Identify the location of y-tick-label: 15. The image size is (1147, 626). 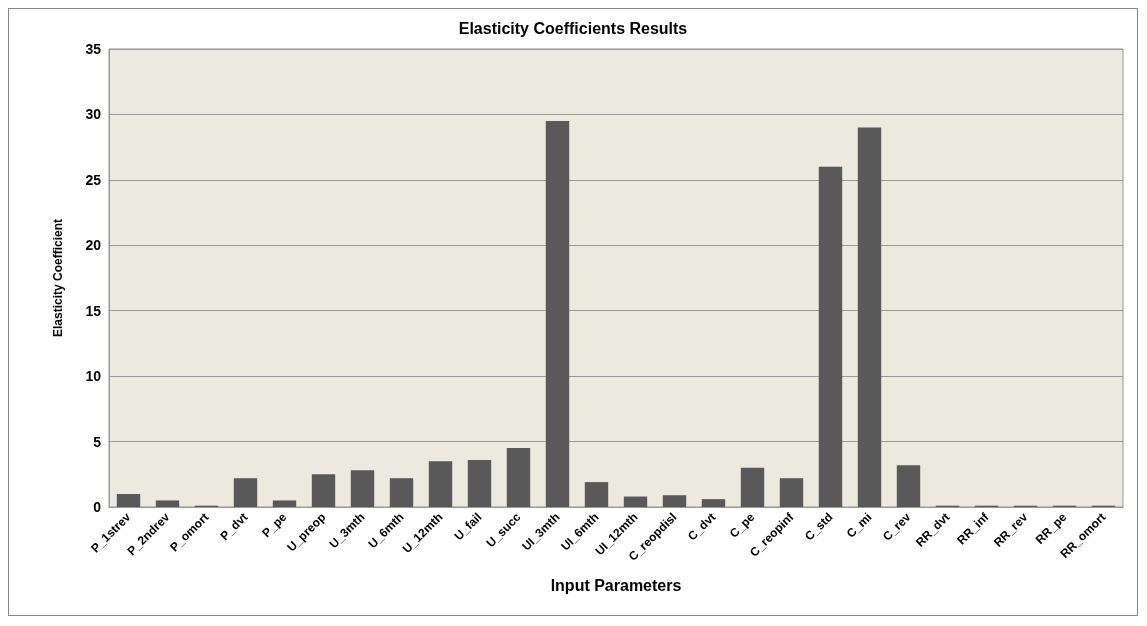
(93, 310).